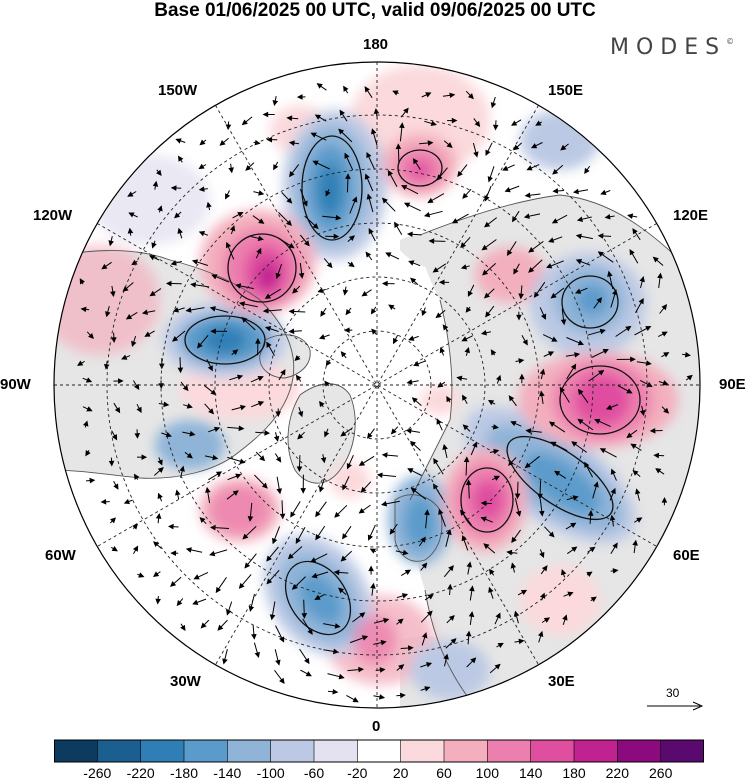 The image size is (750, 783). I want to click on negative-anomaly-siberia, so click(588, 305).